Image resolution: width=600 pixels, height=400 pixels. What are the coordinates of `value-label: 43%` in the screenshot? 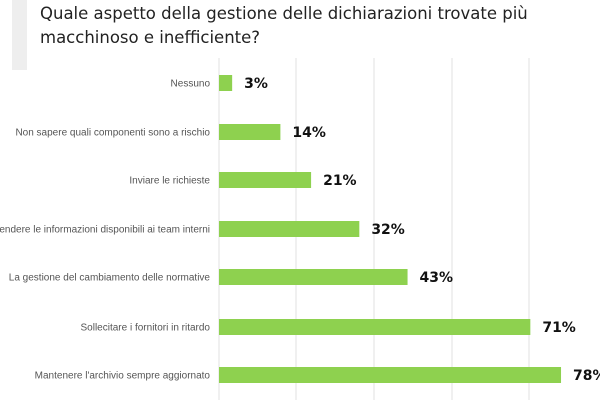 It's located at (437, 278).